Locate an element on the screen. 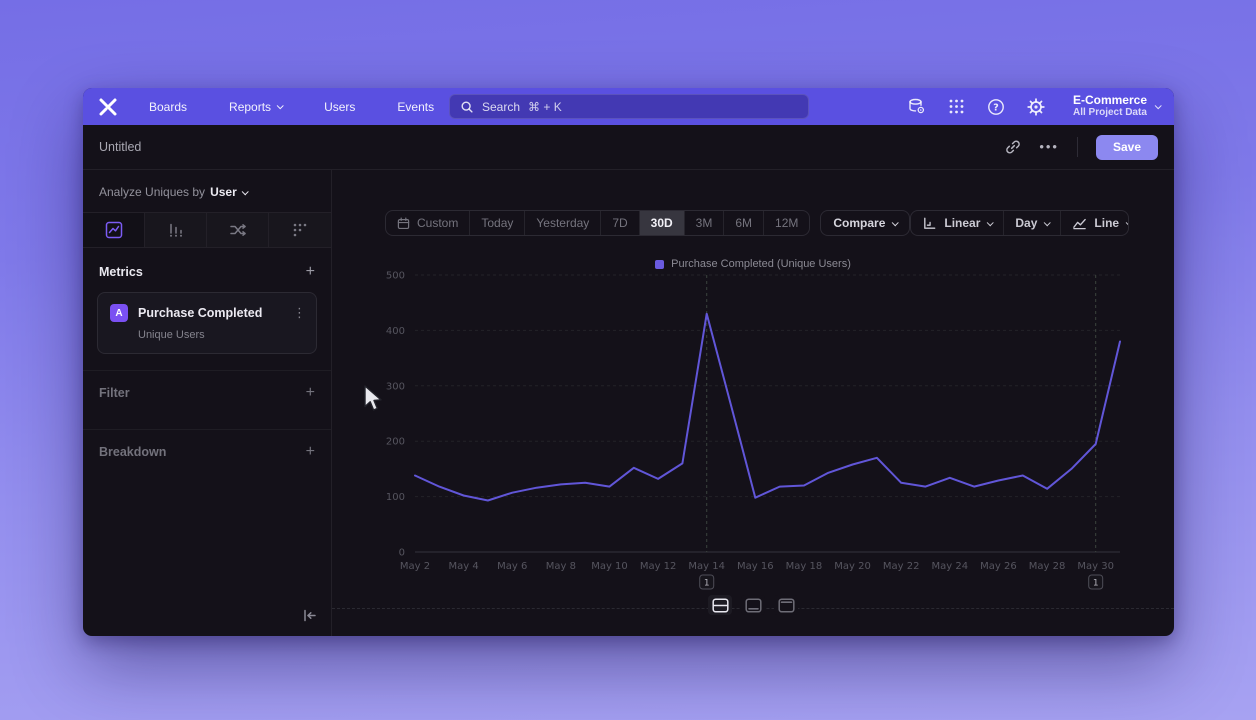 The image size is (1256, 720). collapse-sidebar-button is located at coordinates (309, 618).